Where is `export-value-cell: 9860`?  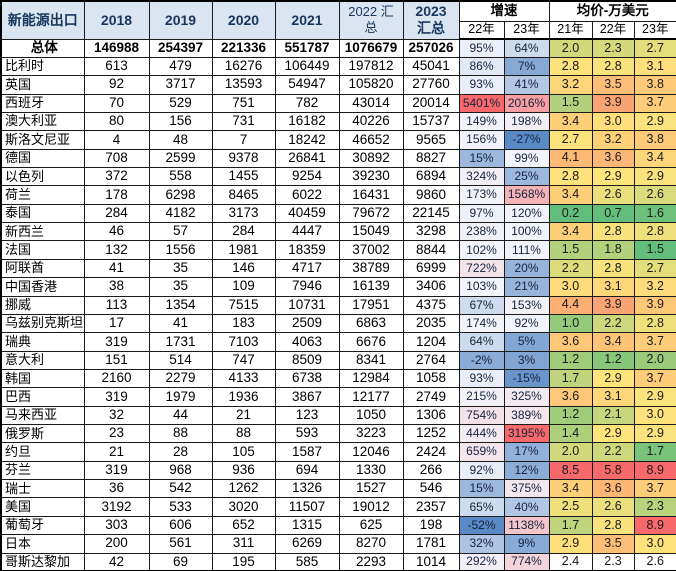
export-value-cell: 9860 is located at coordinates (431, 195).